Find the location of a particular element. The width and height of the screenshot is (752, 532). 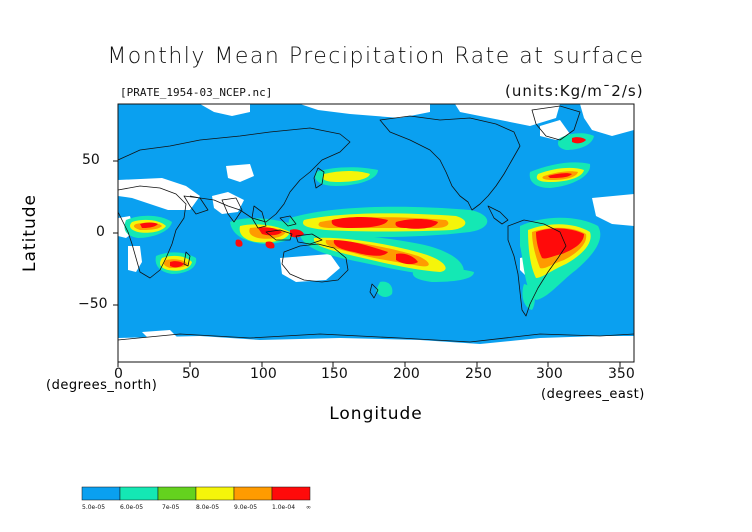

xtick-250: 250 is located at coordinates (478, 374).